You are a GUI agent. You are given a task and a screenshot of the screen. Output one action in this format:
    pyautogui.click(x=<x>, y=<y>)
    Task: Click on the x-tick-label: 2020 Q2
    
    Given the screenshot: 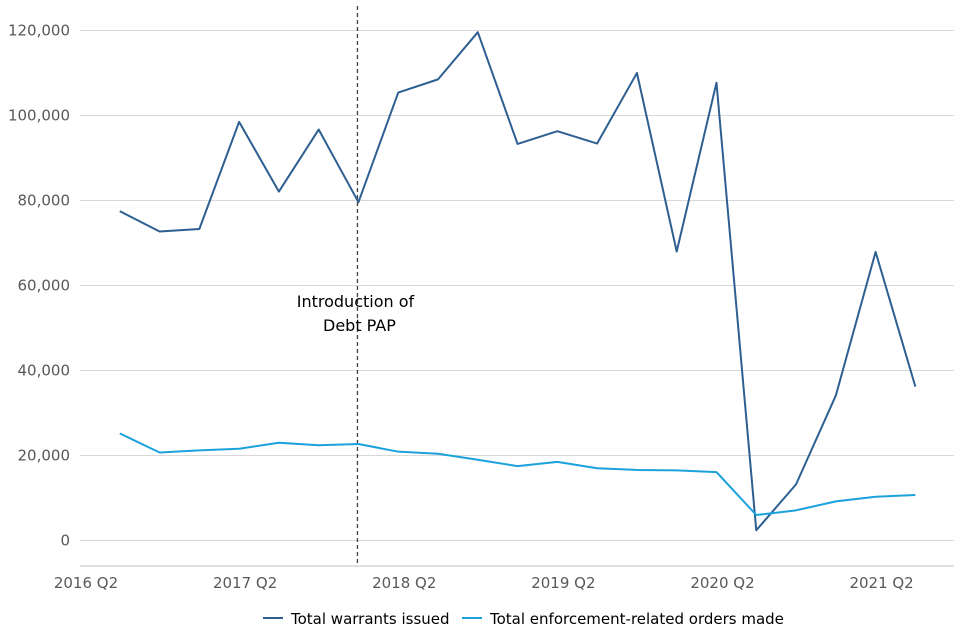 What is the action you would take?
    pyautogui.click(x=722, y=583)
    